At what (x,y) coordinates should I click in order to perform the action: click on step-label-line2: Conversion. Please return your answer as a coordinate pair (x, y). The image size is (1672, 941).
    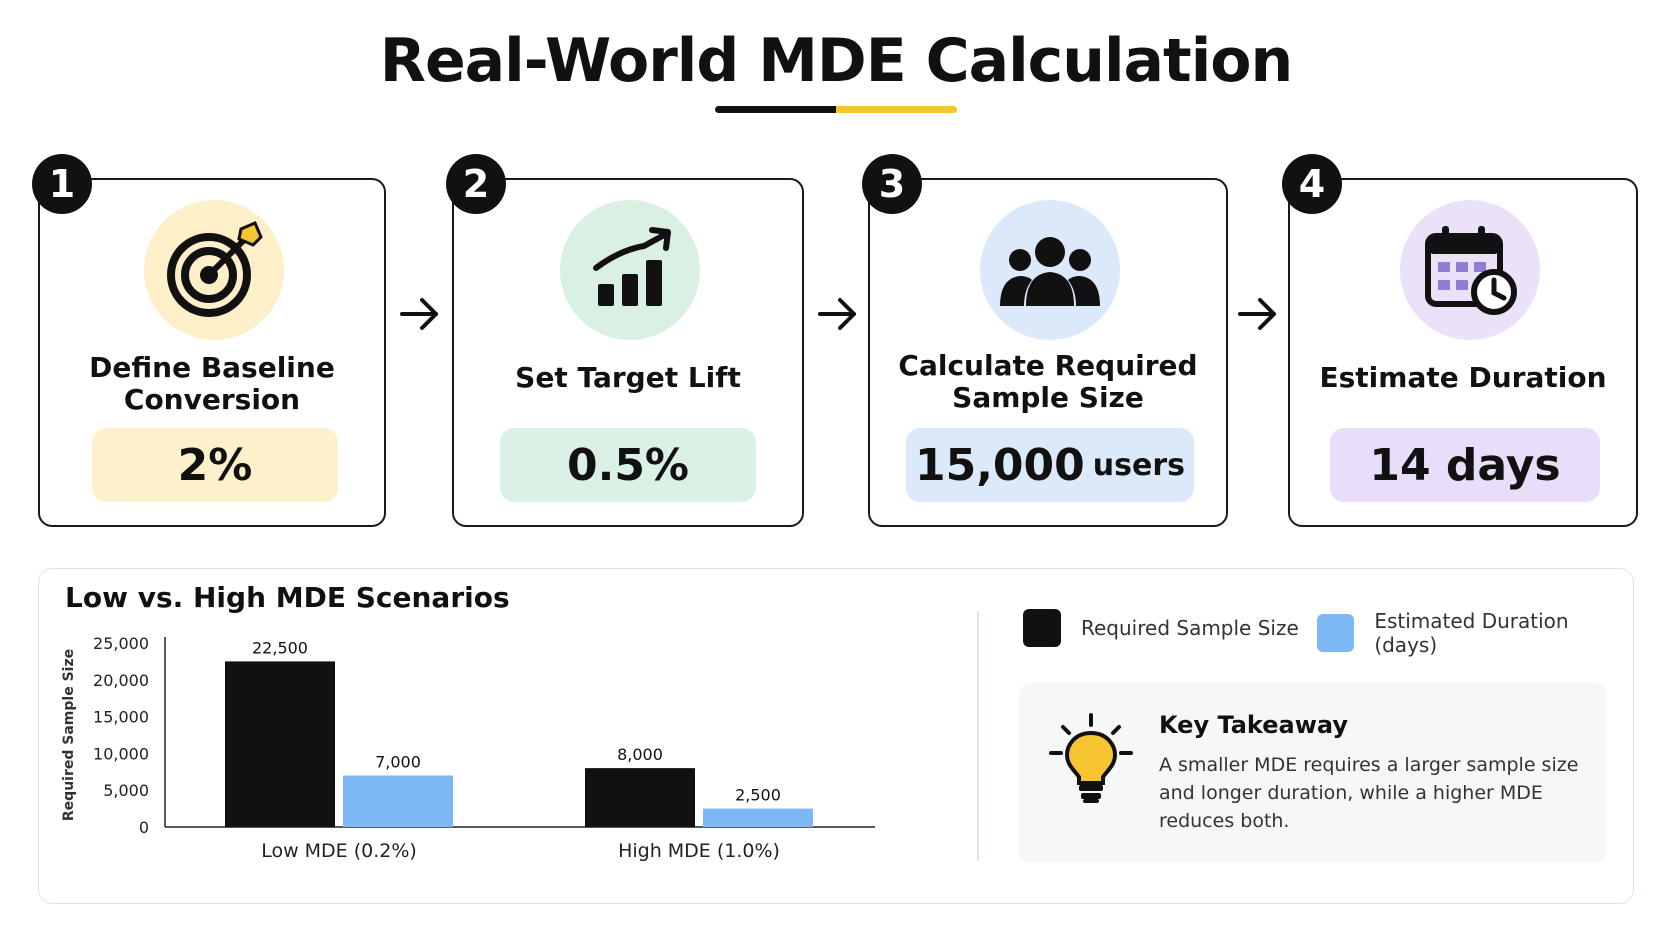
    Looking at the image, I should click on (212, 399).